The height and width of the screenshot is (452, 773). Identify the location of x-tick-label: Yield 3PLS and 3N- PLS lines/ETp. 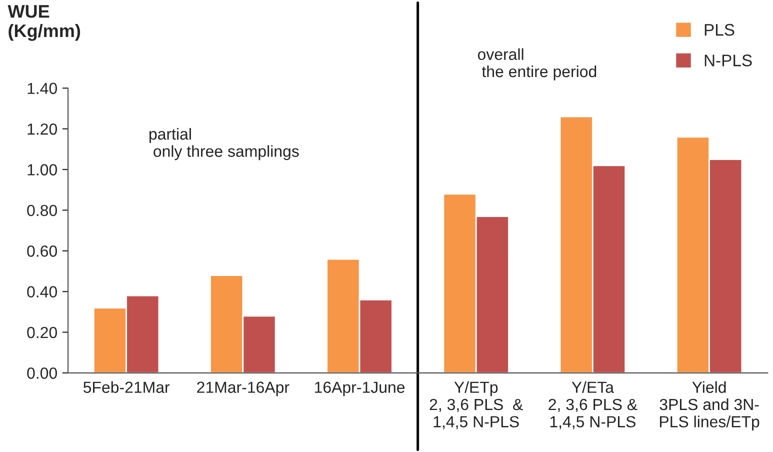
(710, 406).